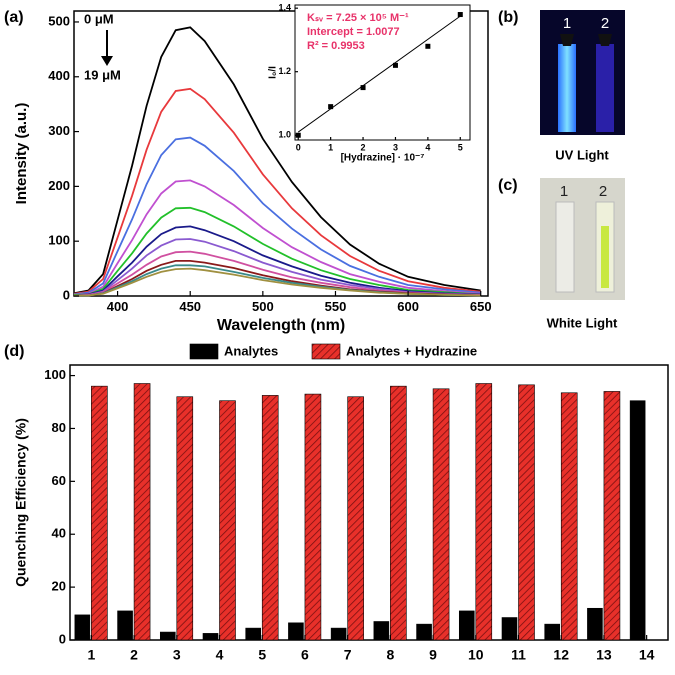  What do you see at coordinates (190, 306) in the screenshot?
I see `x-tick-label: 450` at bounding box center [190, 306].